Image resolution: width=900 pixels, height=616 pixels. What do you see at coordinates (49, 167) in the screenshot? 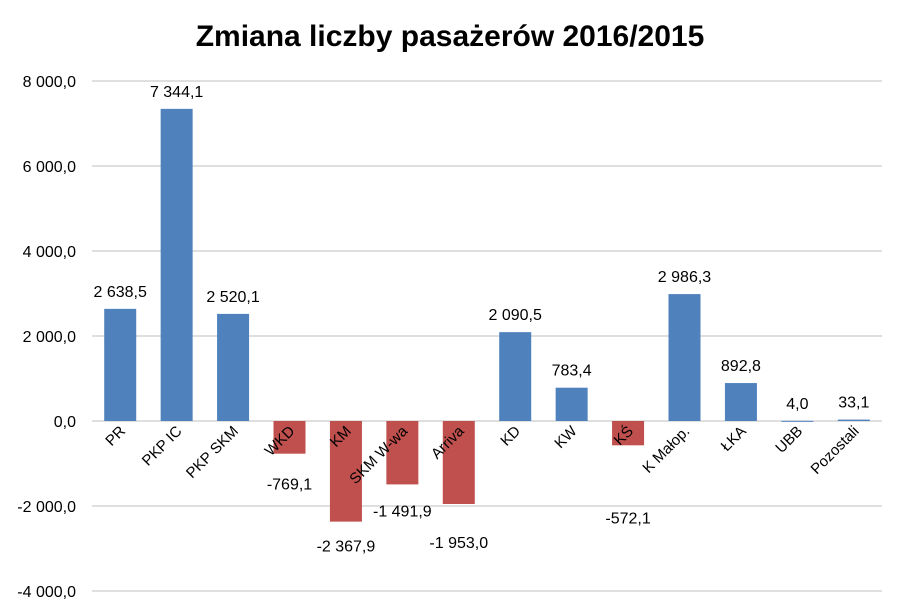
I see `y-tick-label: 6 000,0` at bounding box center [49, 167].